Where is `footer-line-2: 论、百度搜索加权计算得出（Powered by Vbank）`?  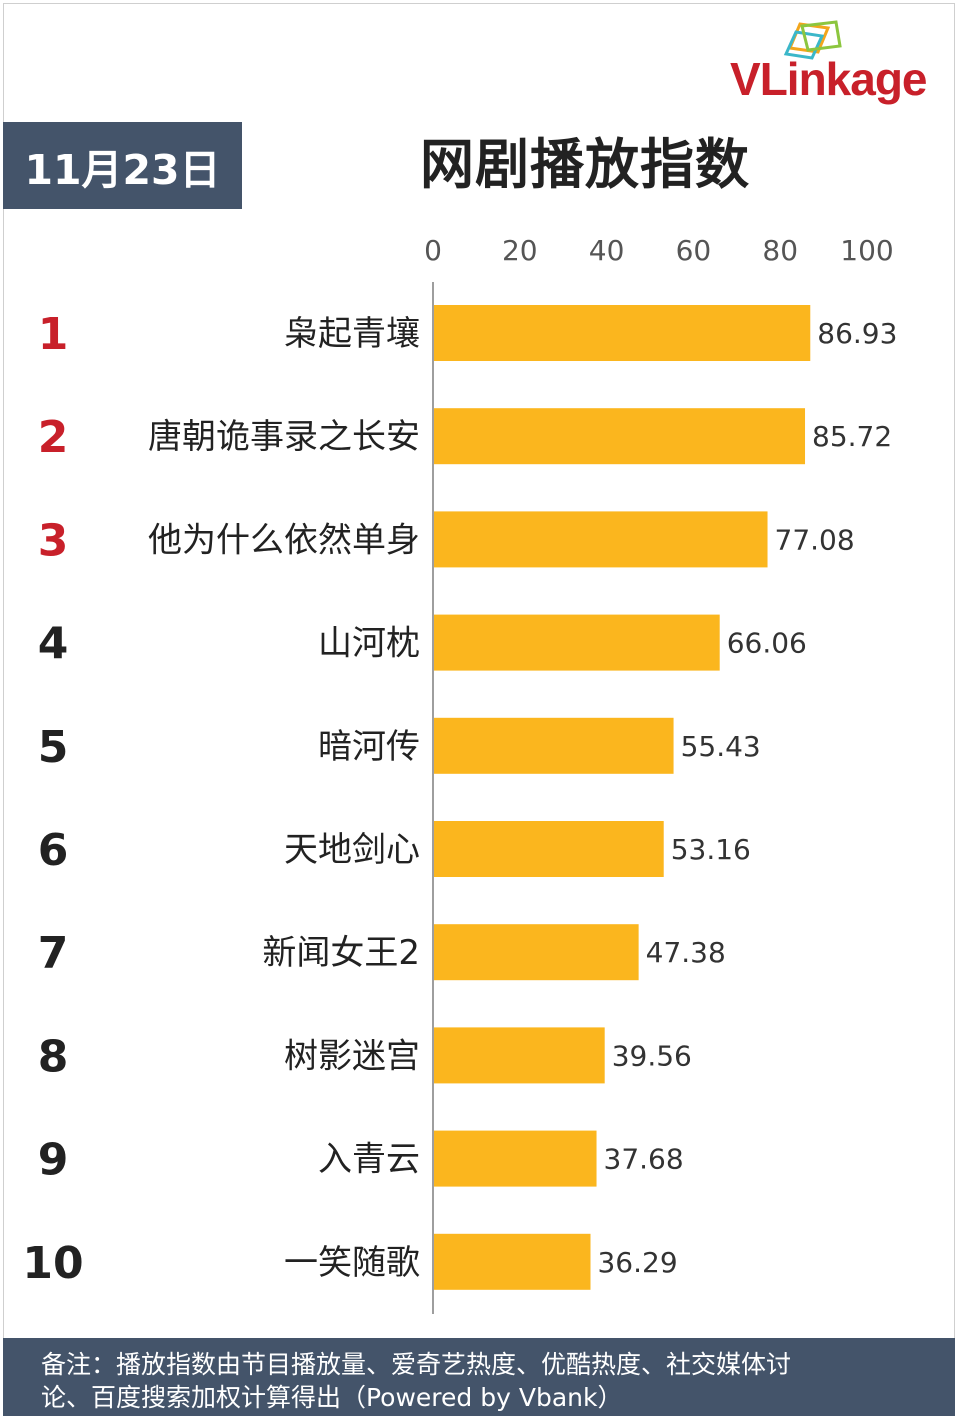 footer-line-2: 论、百度搜索加权计算得出（Powered by Vbank） is located at coordinates (332, 1397).